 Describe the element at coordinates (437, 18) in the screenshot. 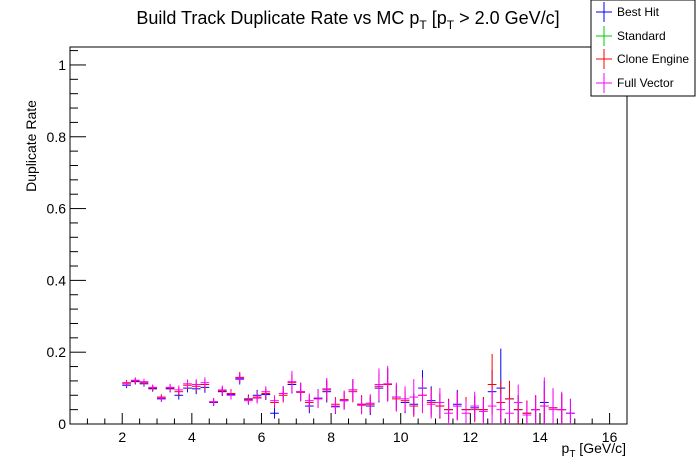

I see `chart-title-mid: [p` at that location.